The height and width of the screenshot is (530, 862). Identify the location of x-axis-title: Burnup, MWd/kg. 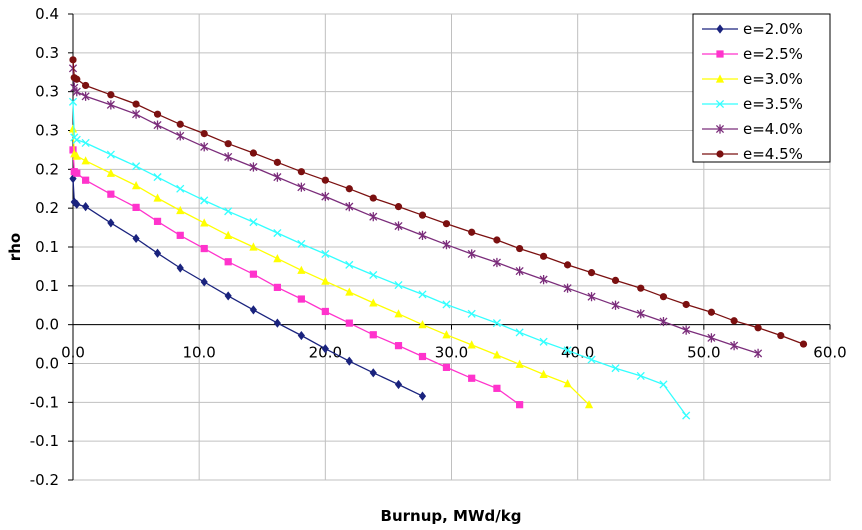
(451, 516).